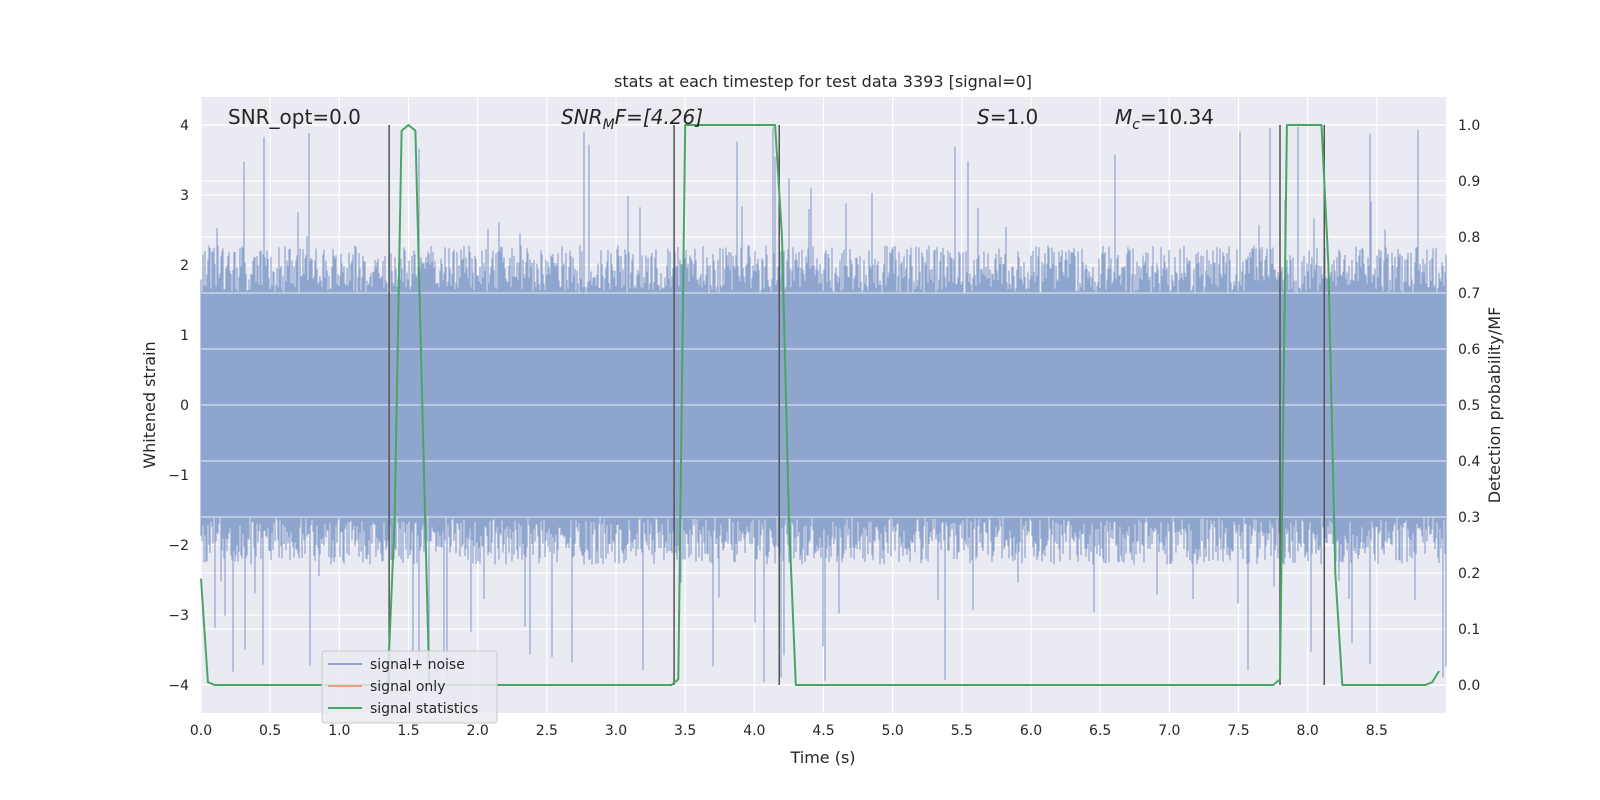 This screenshot has height=800, width=1600. I want to click on y-axis-label-right: Detection probability/MF, so click(1494, 405).